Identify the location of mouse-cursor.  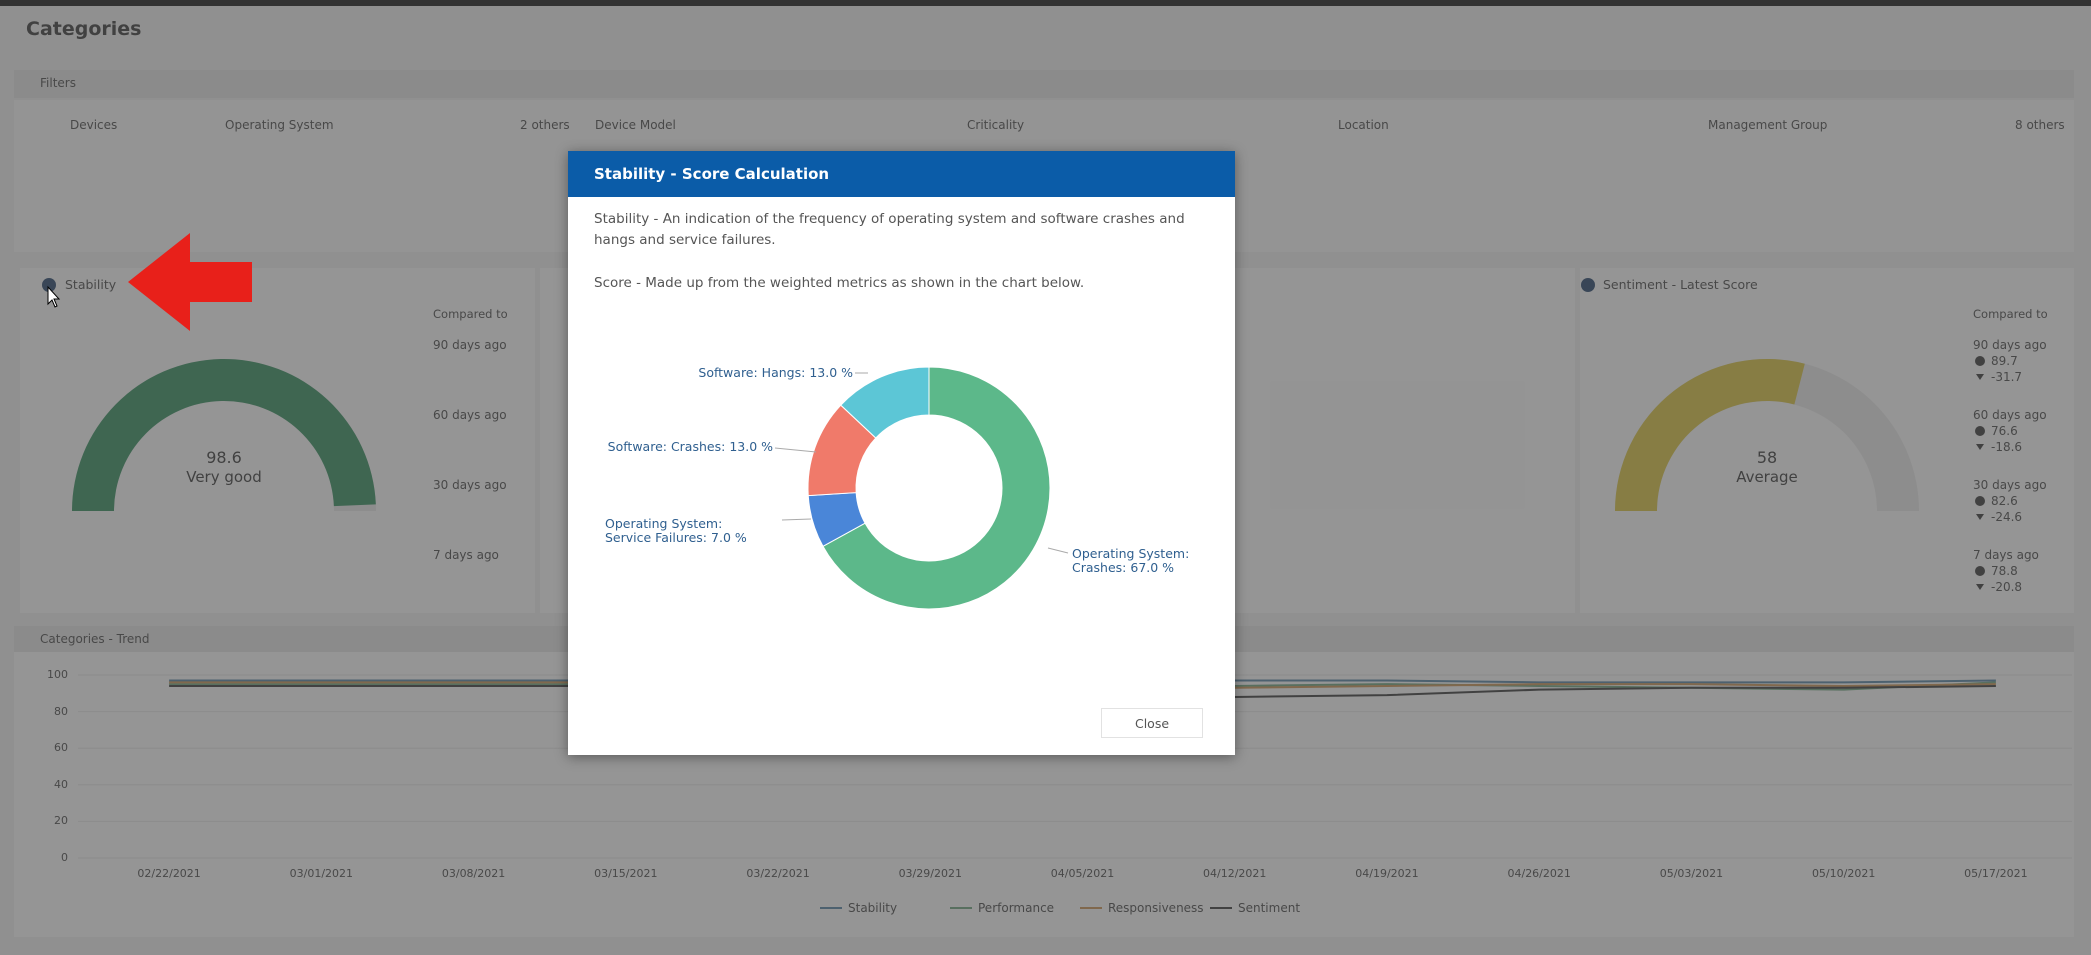
(54, 296).